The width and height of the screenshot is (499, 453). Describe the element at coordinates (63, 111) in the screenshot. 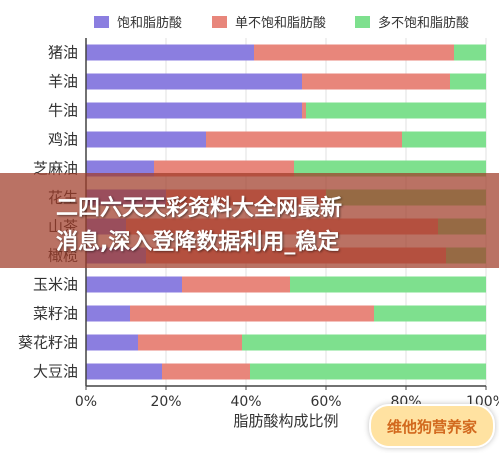

I see `y-tick-label-2: 牛油` at that location.